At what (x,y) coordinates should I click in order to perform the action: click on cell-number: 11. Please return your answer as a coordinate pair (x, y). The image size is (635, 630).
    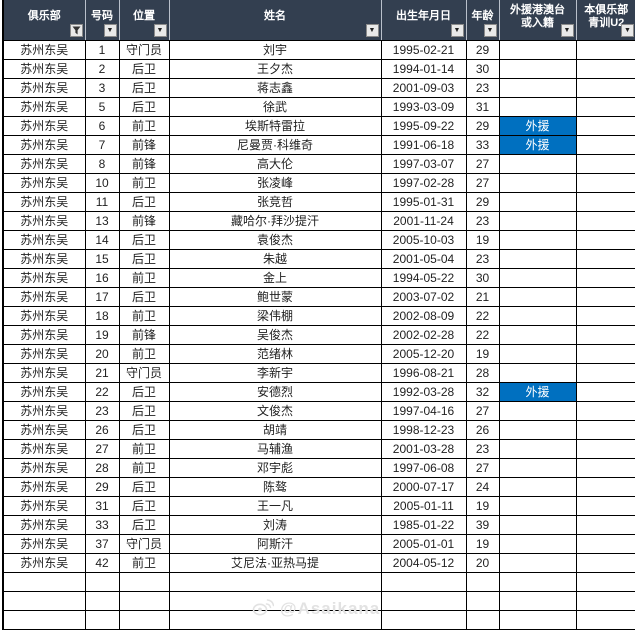
    Looking at the image, I should click on (102, 201).